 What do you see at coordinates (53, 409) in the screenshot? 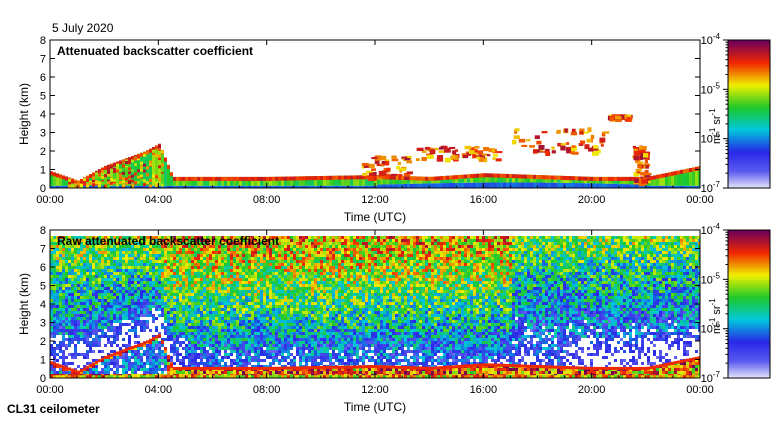
I see `instrument-label: CL31 ceilometer` at bounding box center [53, 409].